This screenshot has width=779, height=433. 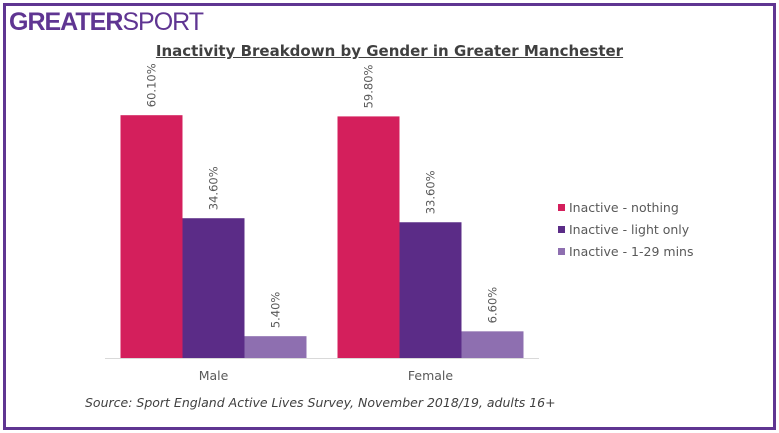 What do you see at coordinates (214, 375) in the screenshot?
I see `x-tick-label: Male` at bounding box center [214, 375].